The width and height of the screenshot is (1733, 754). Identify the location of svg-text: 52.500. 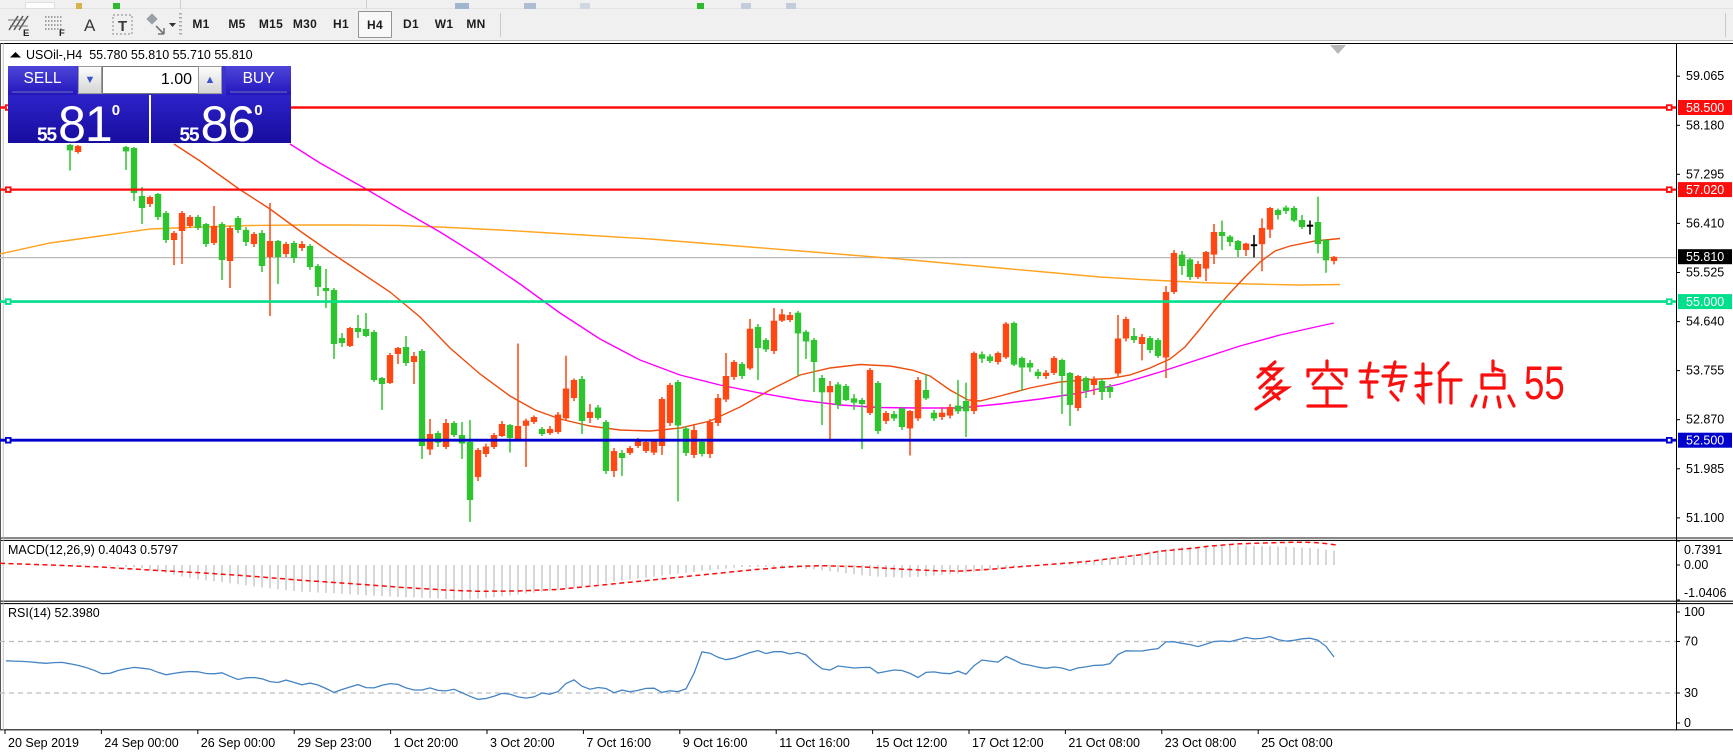
(1705, 441).